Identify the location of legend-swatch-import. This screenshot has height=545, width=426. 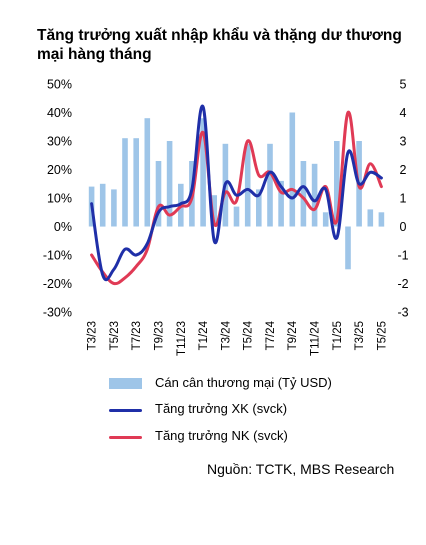
(125, 437).